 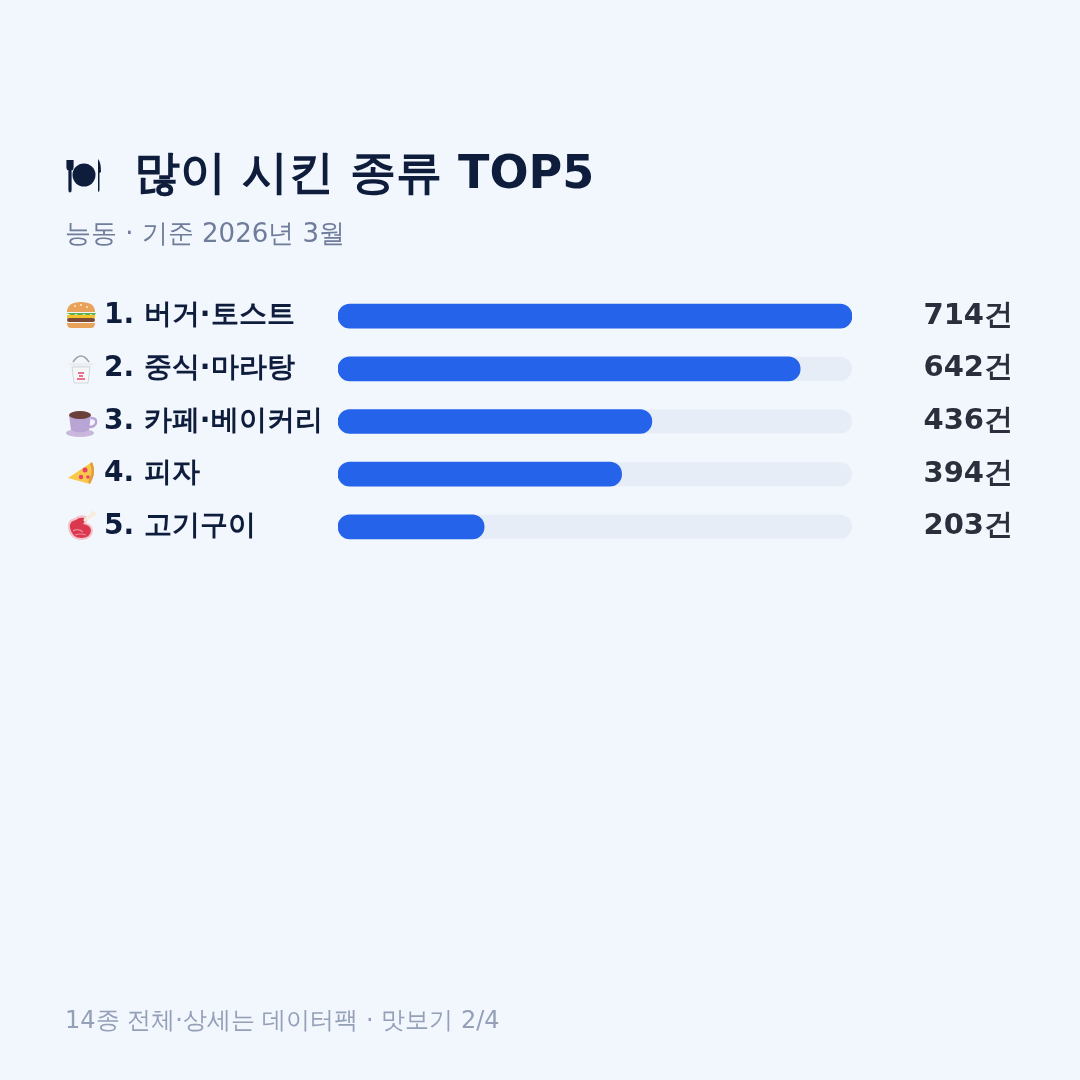 What do you see at coordinates (180, 525) in the screenshot?
I see `y-tick-label: 5. 고기구이` at bounding box center [180, 525].